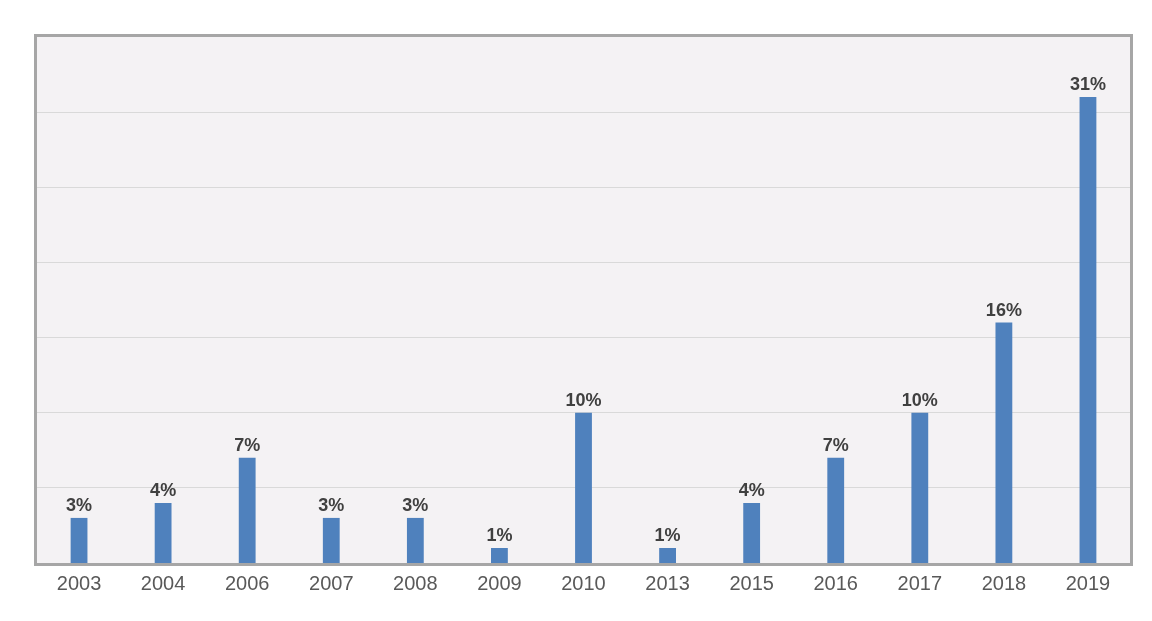  I want to click on x-tick-label: 2019, so click(1088, 583).